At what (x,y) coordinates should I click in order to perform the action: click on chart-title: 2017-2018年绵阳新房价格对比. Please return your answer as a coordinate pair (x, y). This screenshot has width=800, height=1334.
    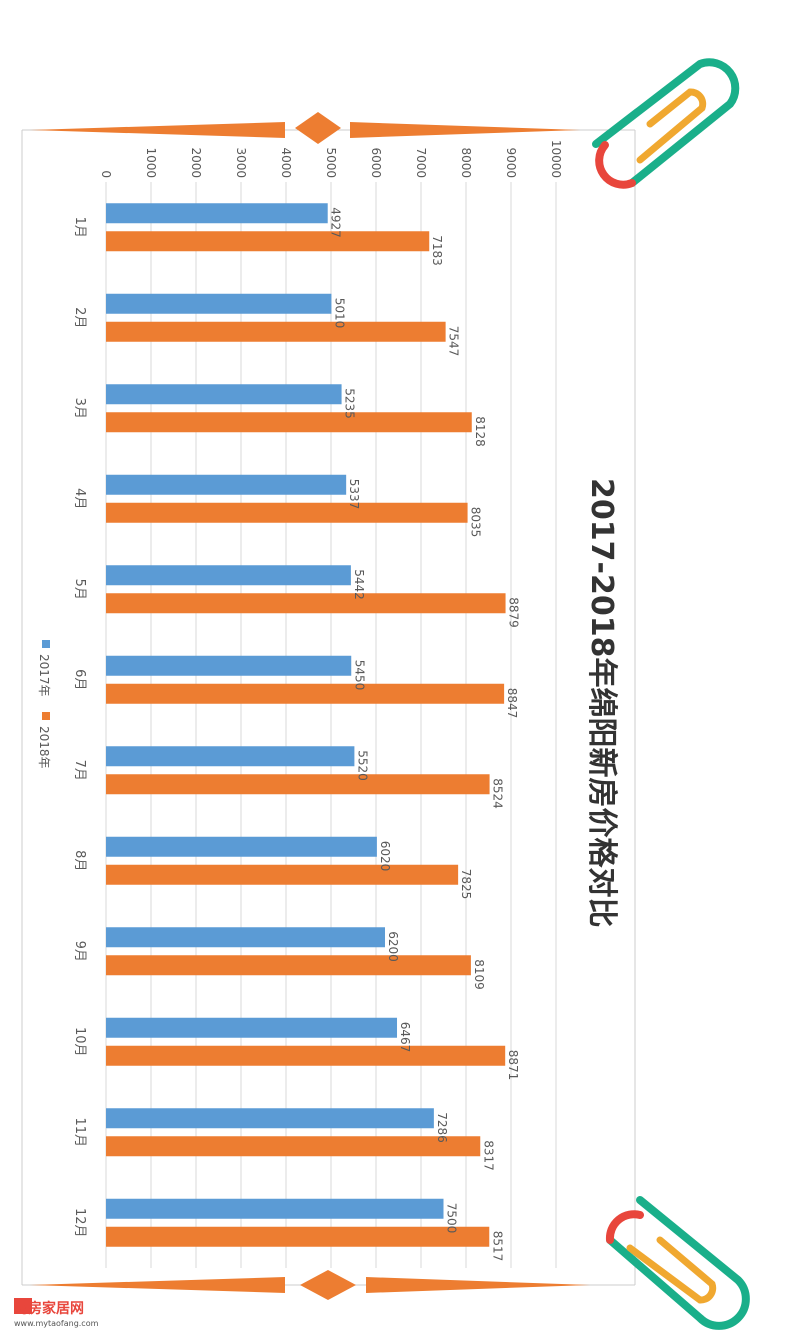
    Looking at the image, I should click on (601, 702).